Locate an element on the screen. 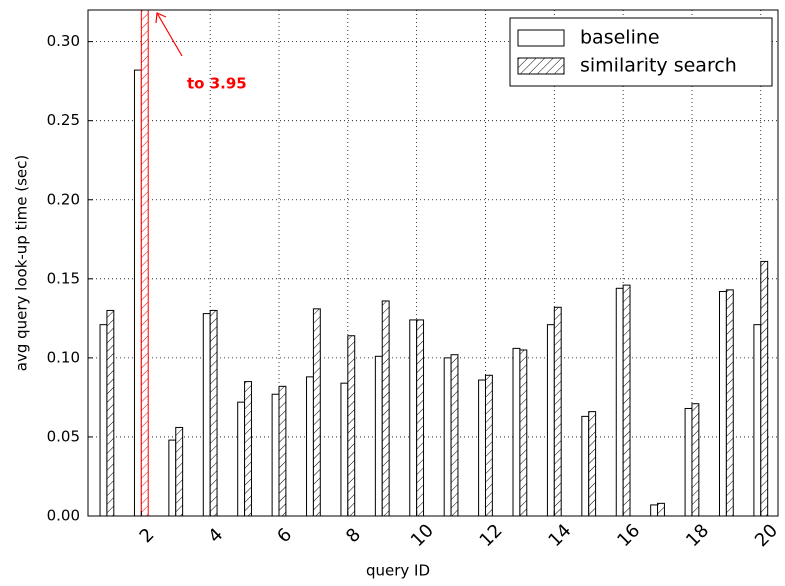 This screenshot has width=785, height=586. legend-box is located at coordinates (641, 52).